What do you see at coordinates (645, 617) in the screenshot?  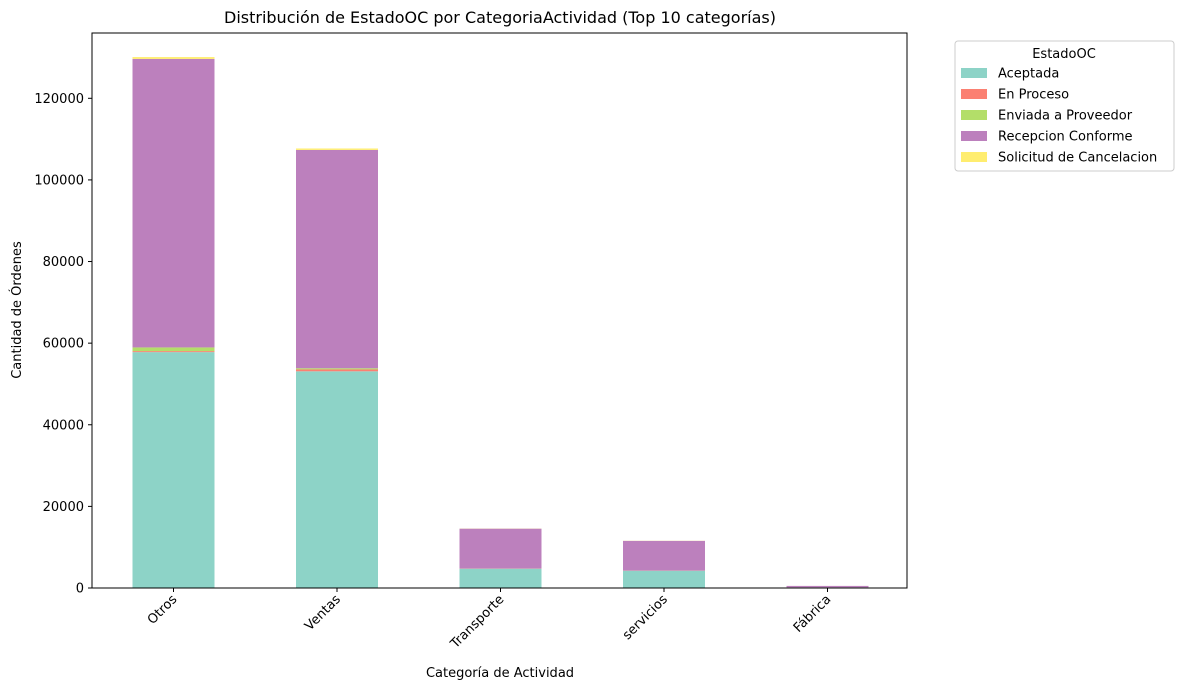 I see `x-tick-label: servicios` at bounding box center [645, 617].